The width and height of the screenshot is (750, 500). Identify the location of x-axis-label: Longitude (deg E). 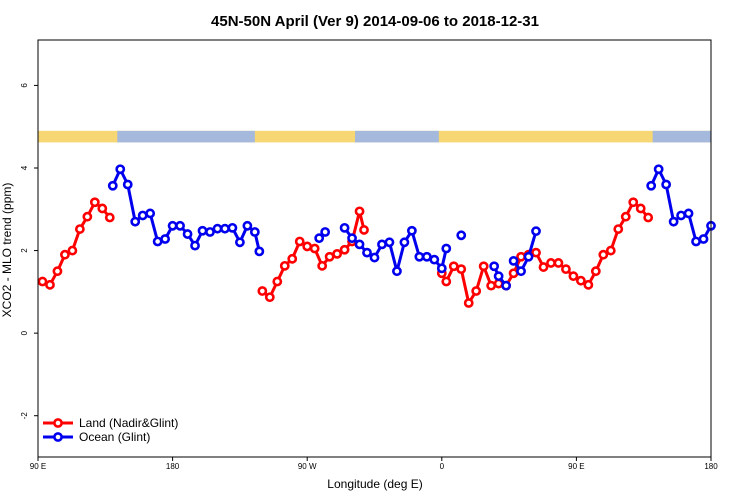
(374, 484).